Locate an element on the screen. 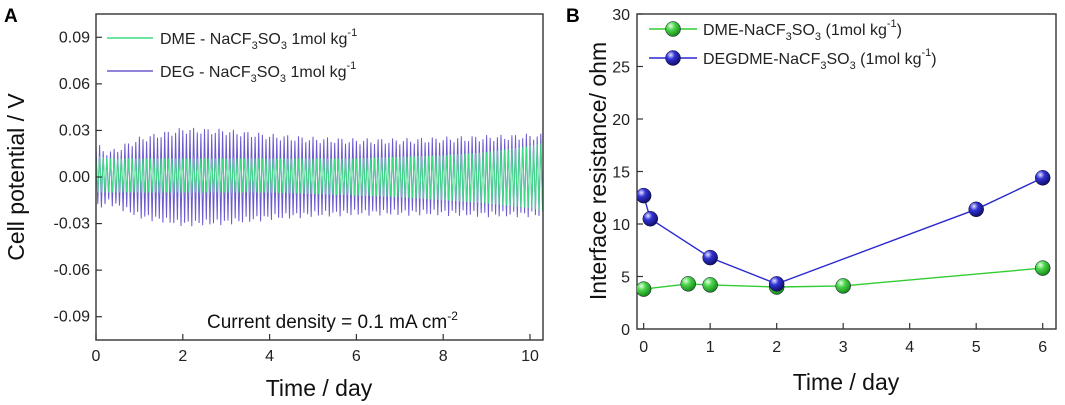 Image resolution: width=1065 pixels, height=405 pixels. panel-a-y-axis-label: Cell potential / V is located at coordinates (16, 177).